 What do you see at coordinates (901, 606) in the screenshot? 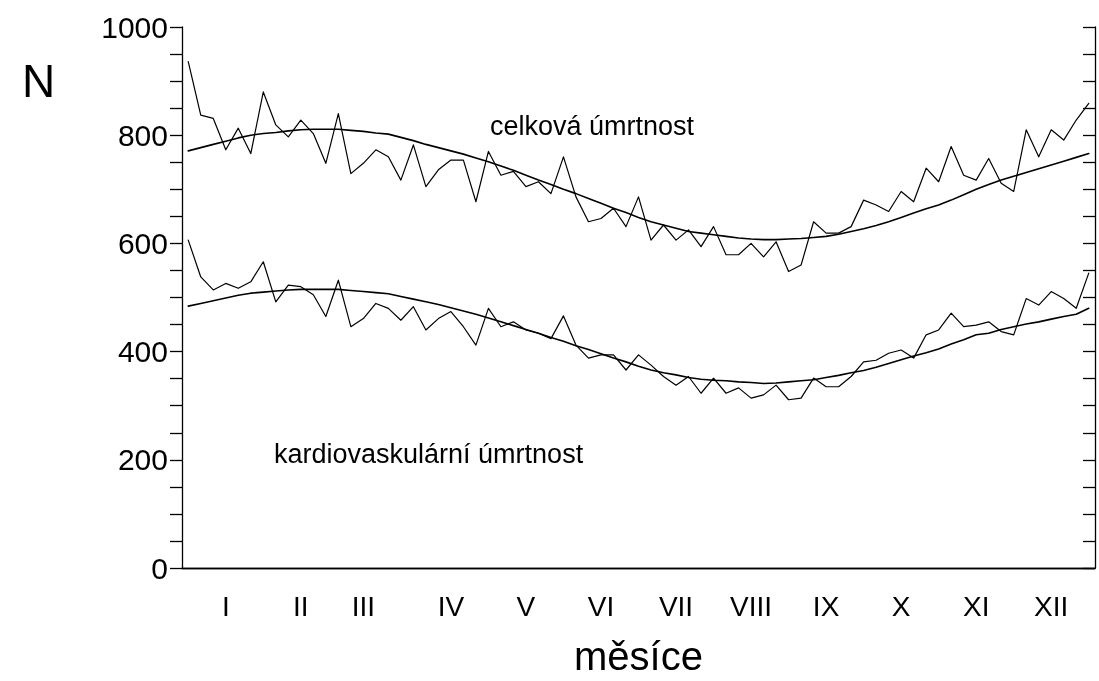
I see `x-tick-label: X` at bounding box center [901, 606].